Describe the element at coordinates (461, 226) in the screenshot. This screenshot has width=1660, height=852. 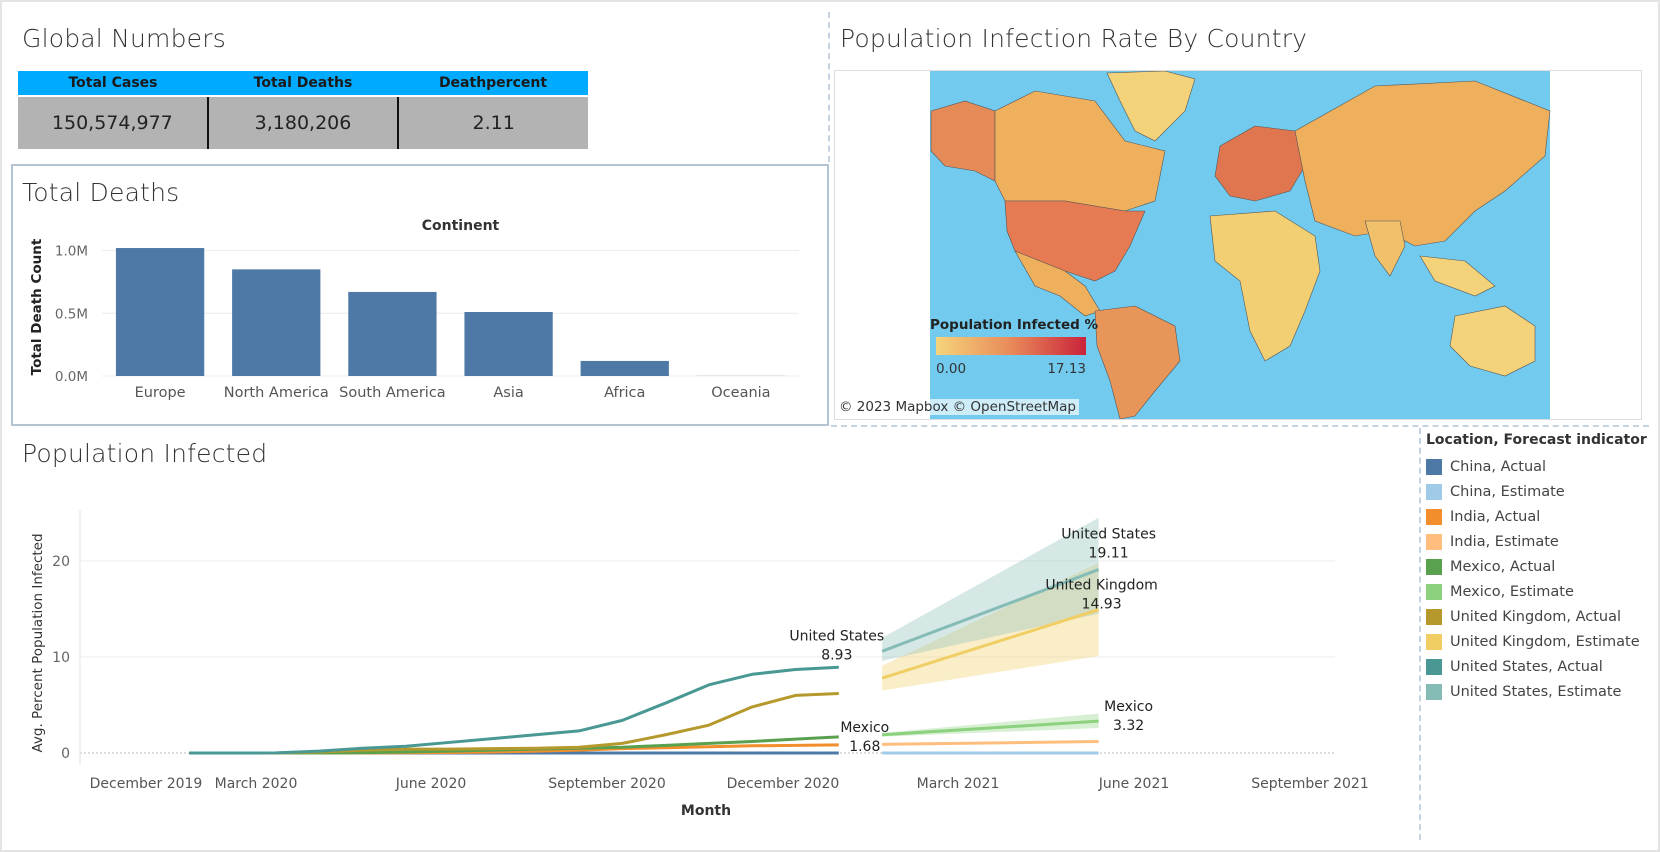
I see `bar-chart-header: Continent` at that location.